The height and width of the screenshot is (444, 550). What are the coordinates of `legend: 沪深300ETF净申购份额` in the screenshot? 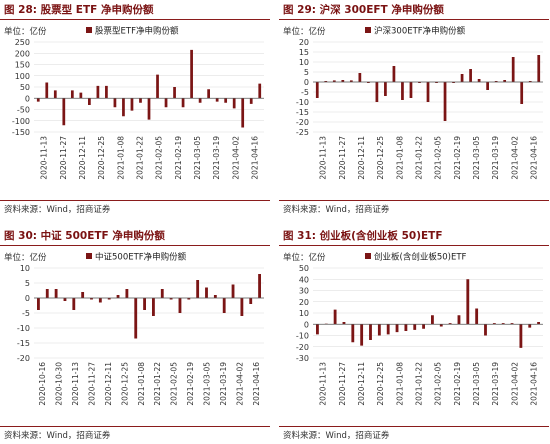 It's located at (415, 31).